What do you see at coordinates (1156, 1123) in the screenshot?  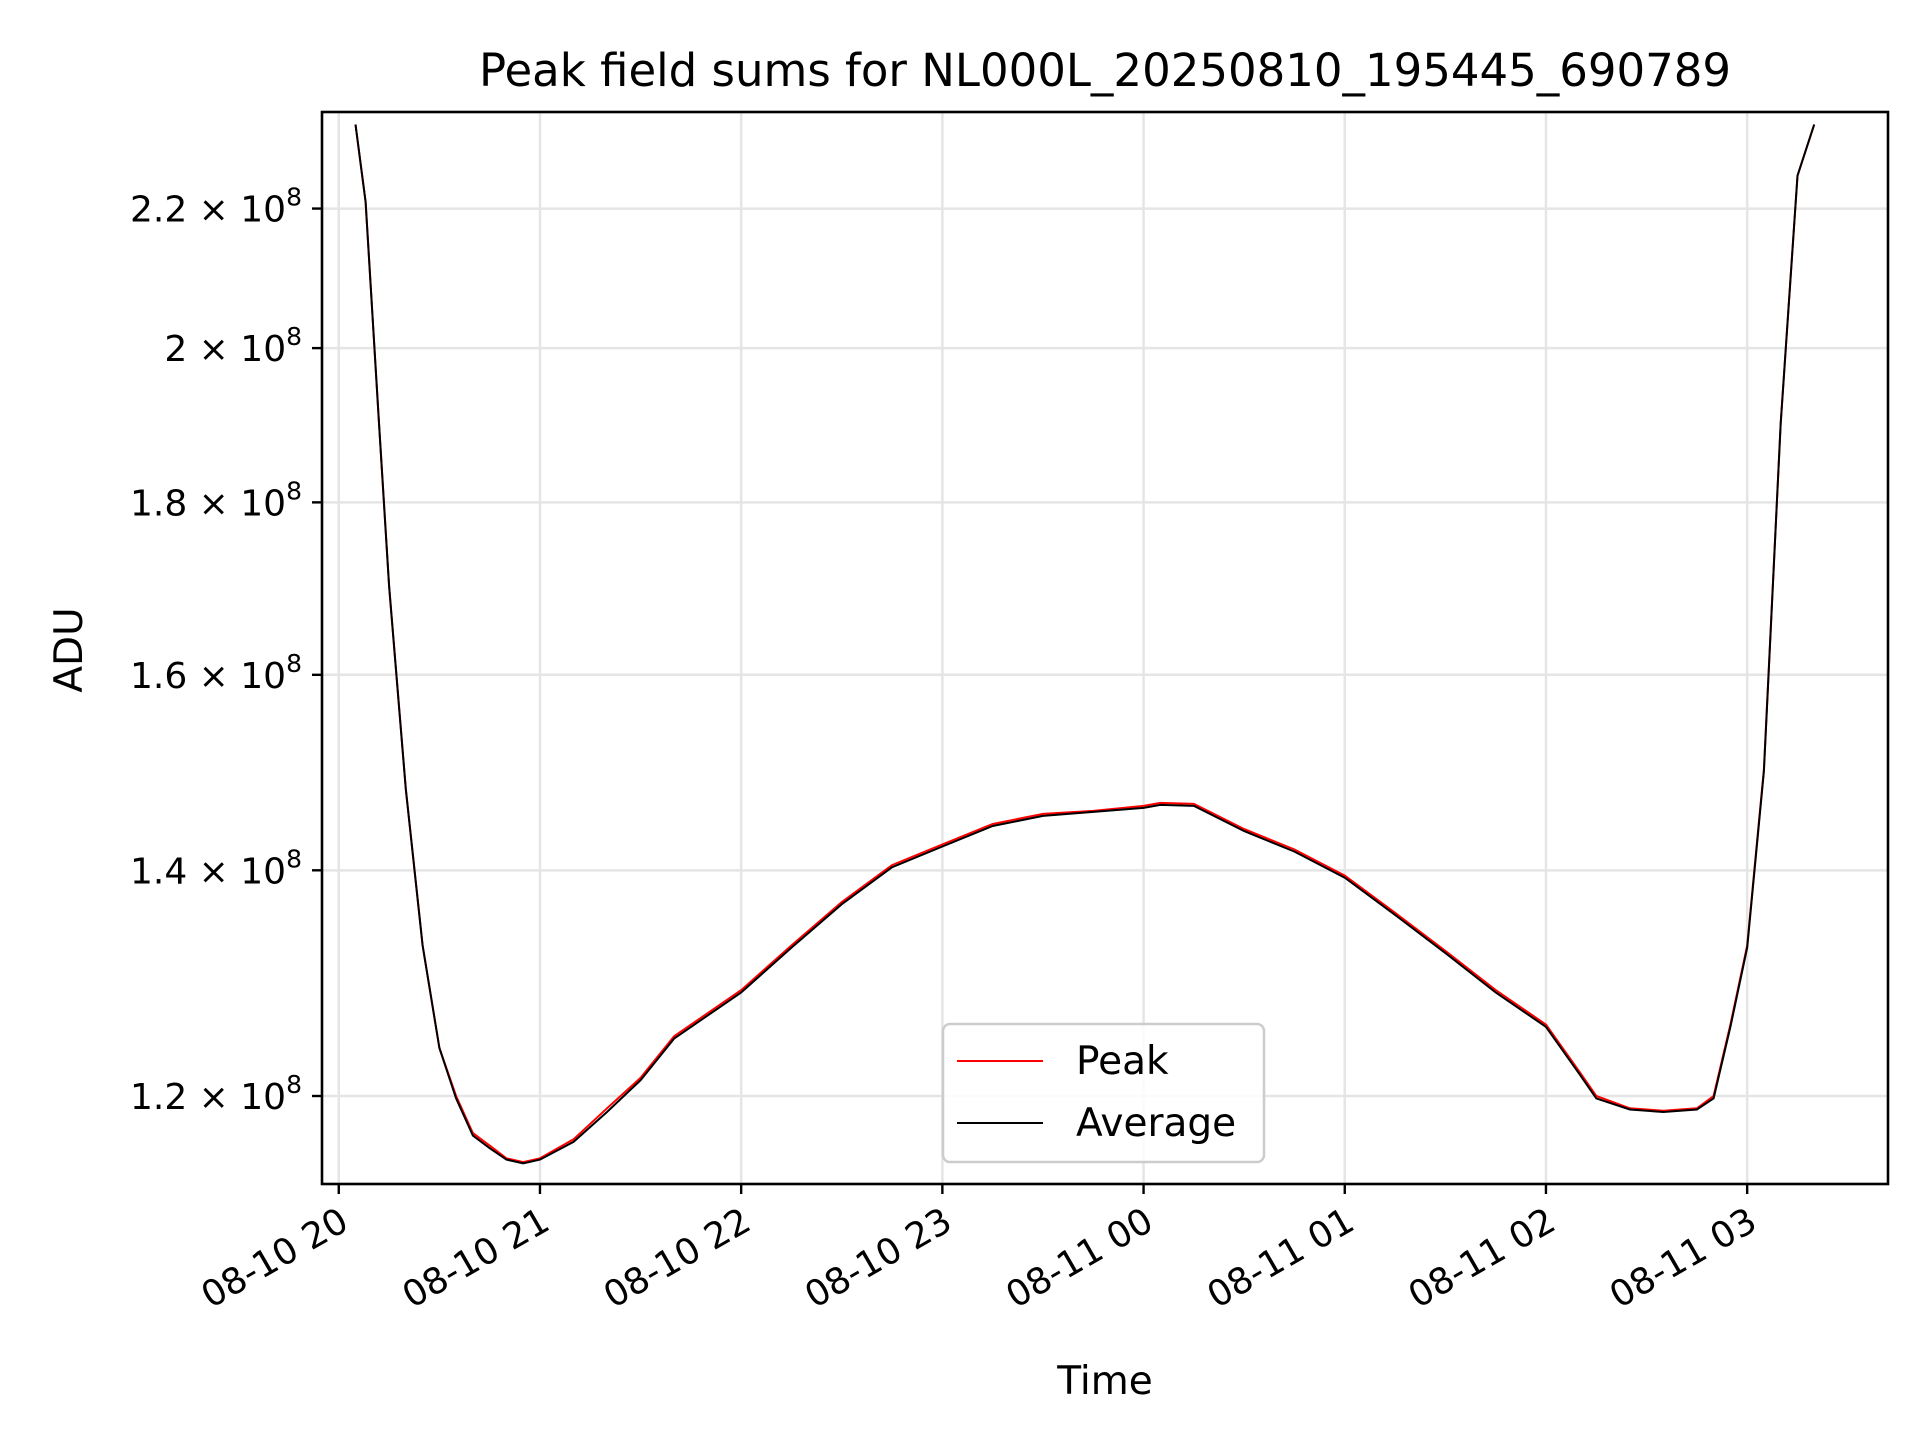 I see `legend-label-average: Average` at bounding box center [1156, 1123].